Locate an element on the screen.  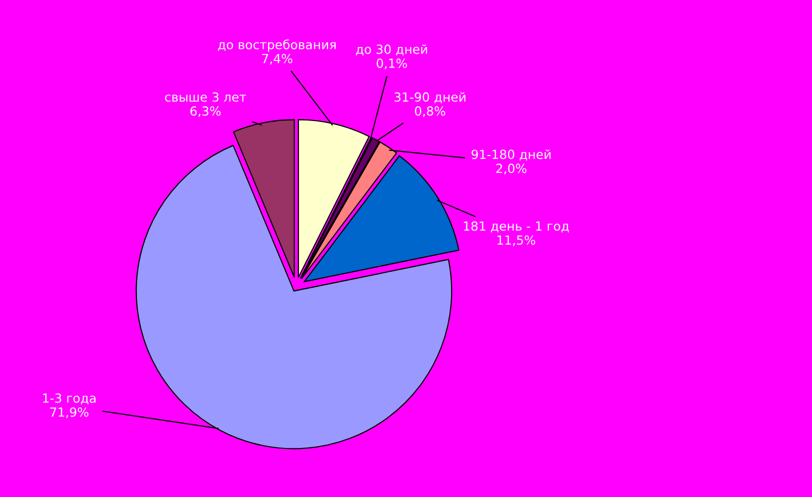
slice-label: 1-3 года is located at coordinates (69, 398).